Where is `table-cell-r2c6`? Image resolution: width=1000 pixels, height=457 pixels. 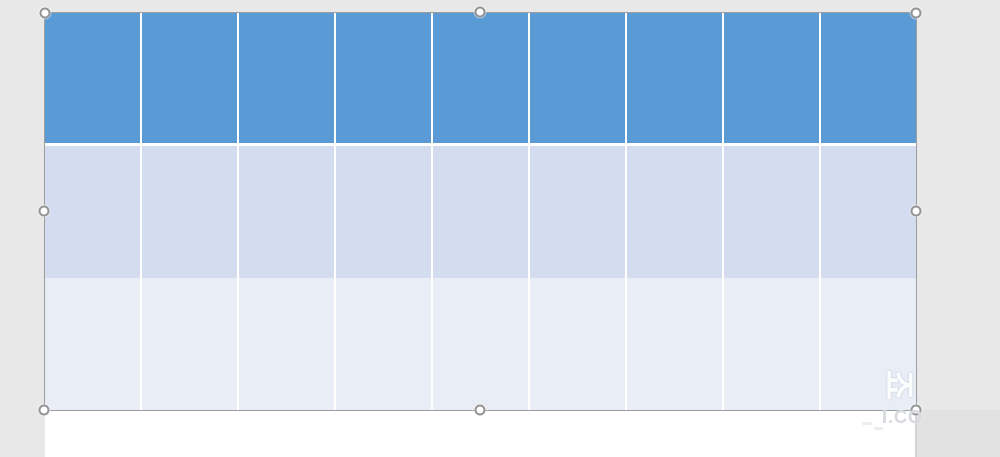 table-cell-r2c6 is located at coordinates (577, 212).